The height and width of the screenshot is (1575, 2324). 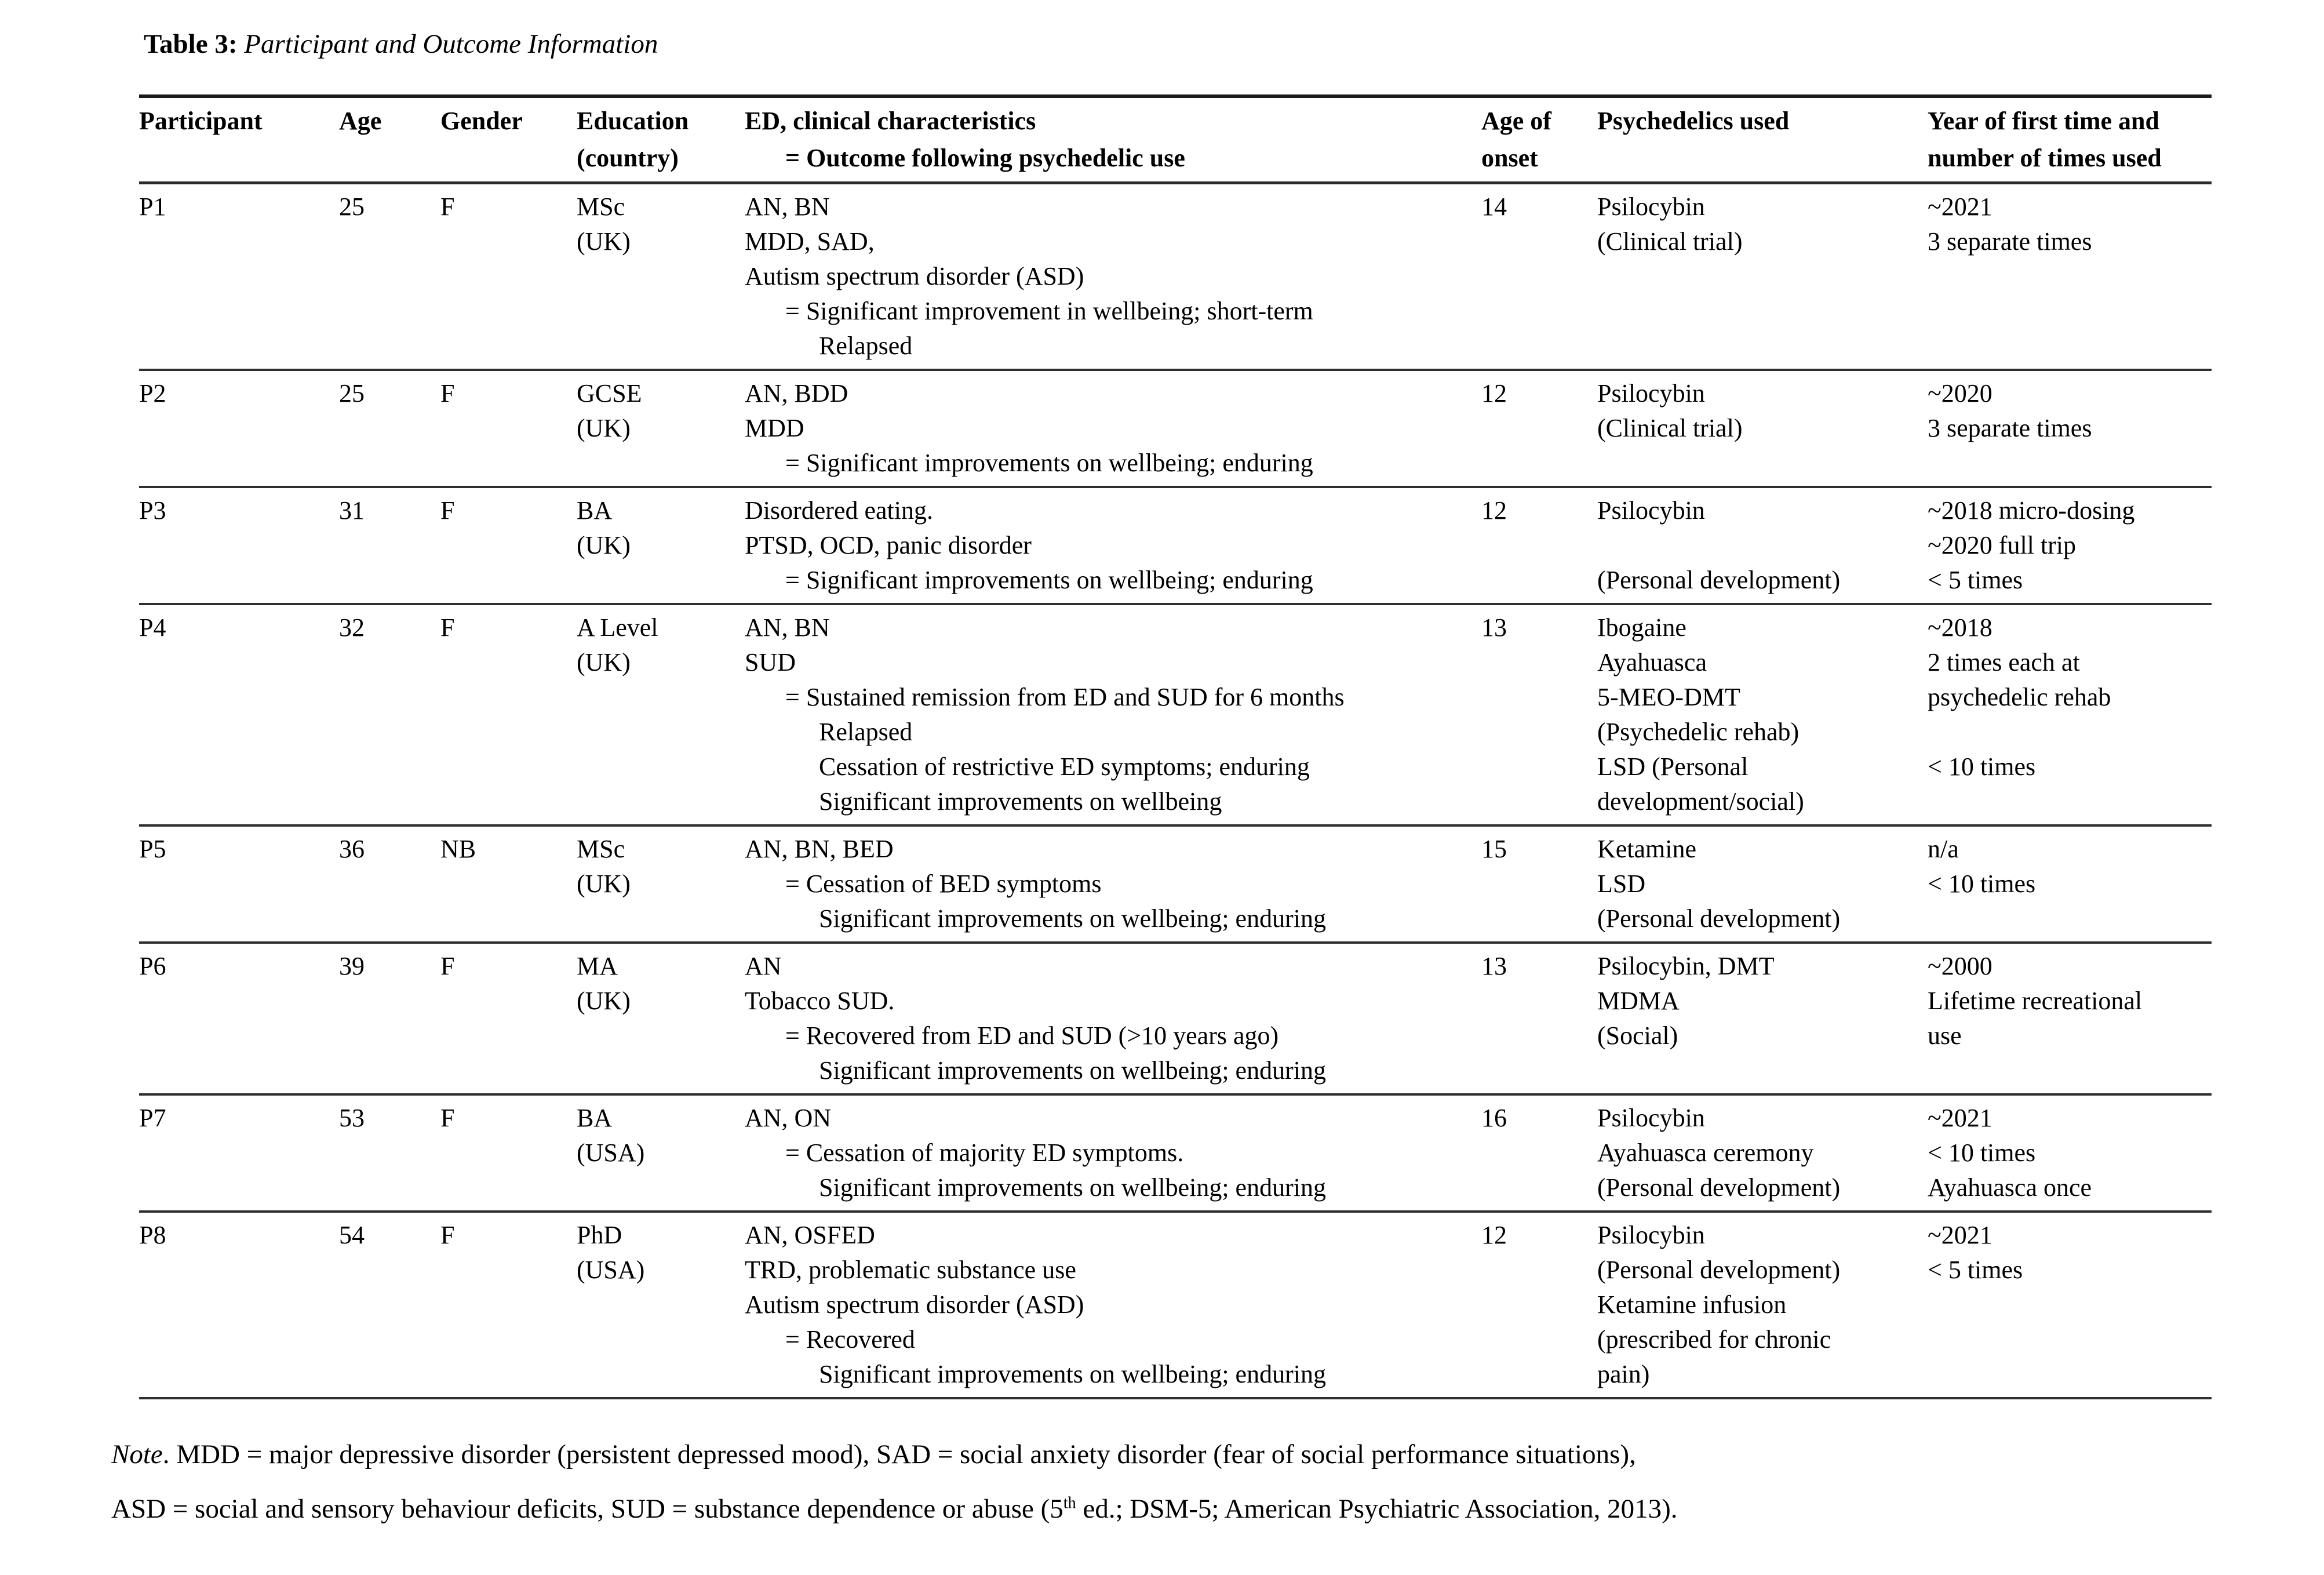 I want to click on cell-line: Tobacco SUD., so click(x=820, y=1001).